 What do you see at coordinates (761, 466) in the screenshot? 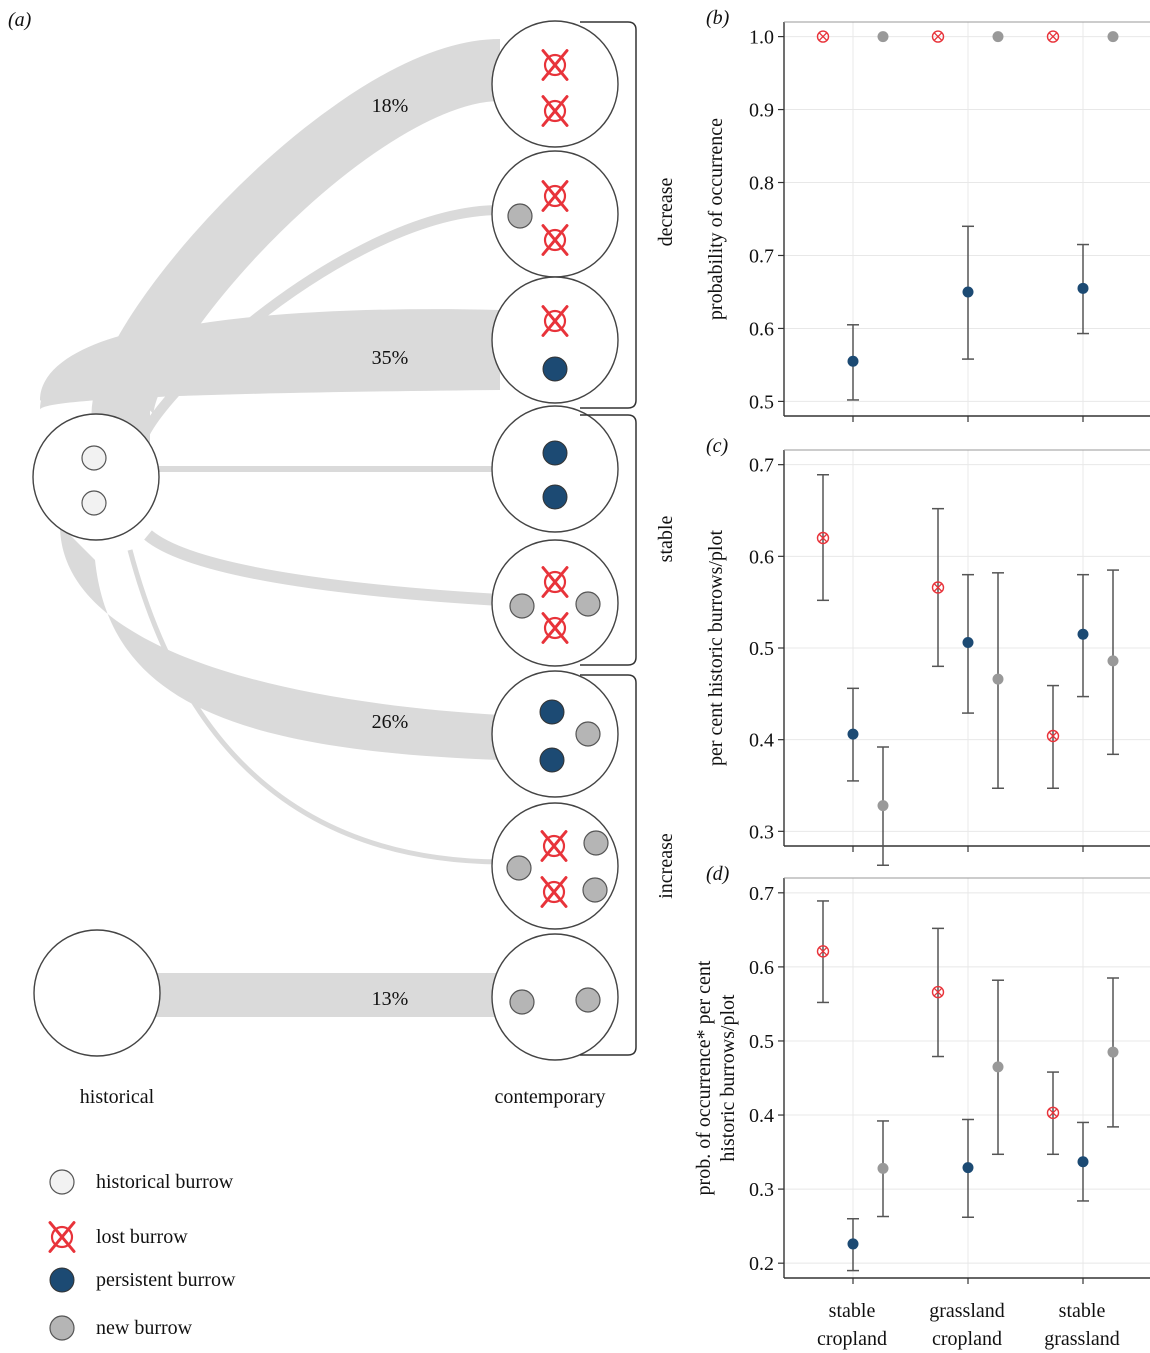
I see `y-tick-label: 0.7` at bounding box center [761, 466].